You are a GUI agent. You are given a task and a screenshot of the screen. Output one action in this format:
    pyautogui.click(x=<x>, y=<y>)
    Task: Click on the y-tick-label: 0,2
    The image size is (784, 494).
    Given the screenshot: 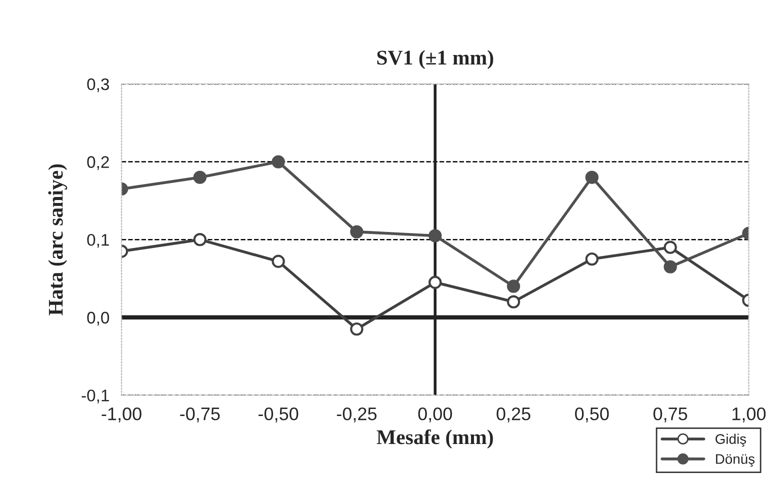 What is the action you would take?
    pyautogui.click(x=98, y=163)
    